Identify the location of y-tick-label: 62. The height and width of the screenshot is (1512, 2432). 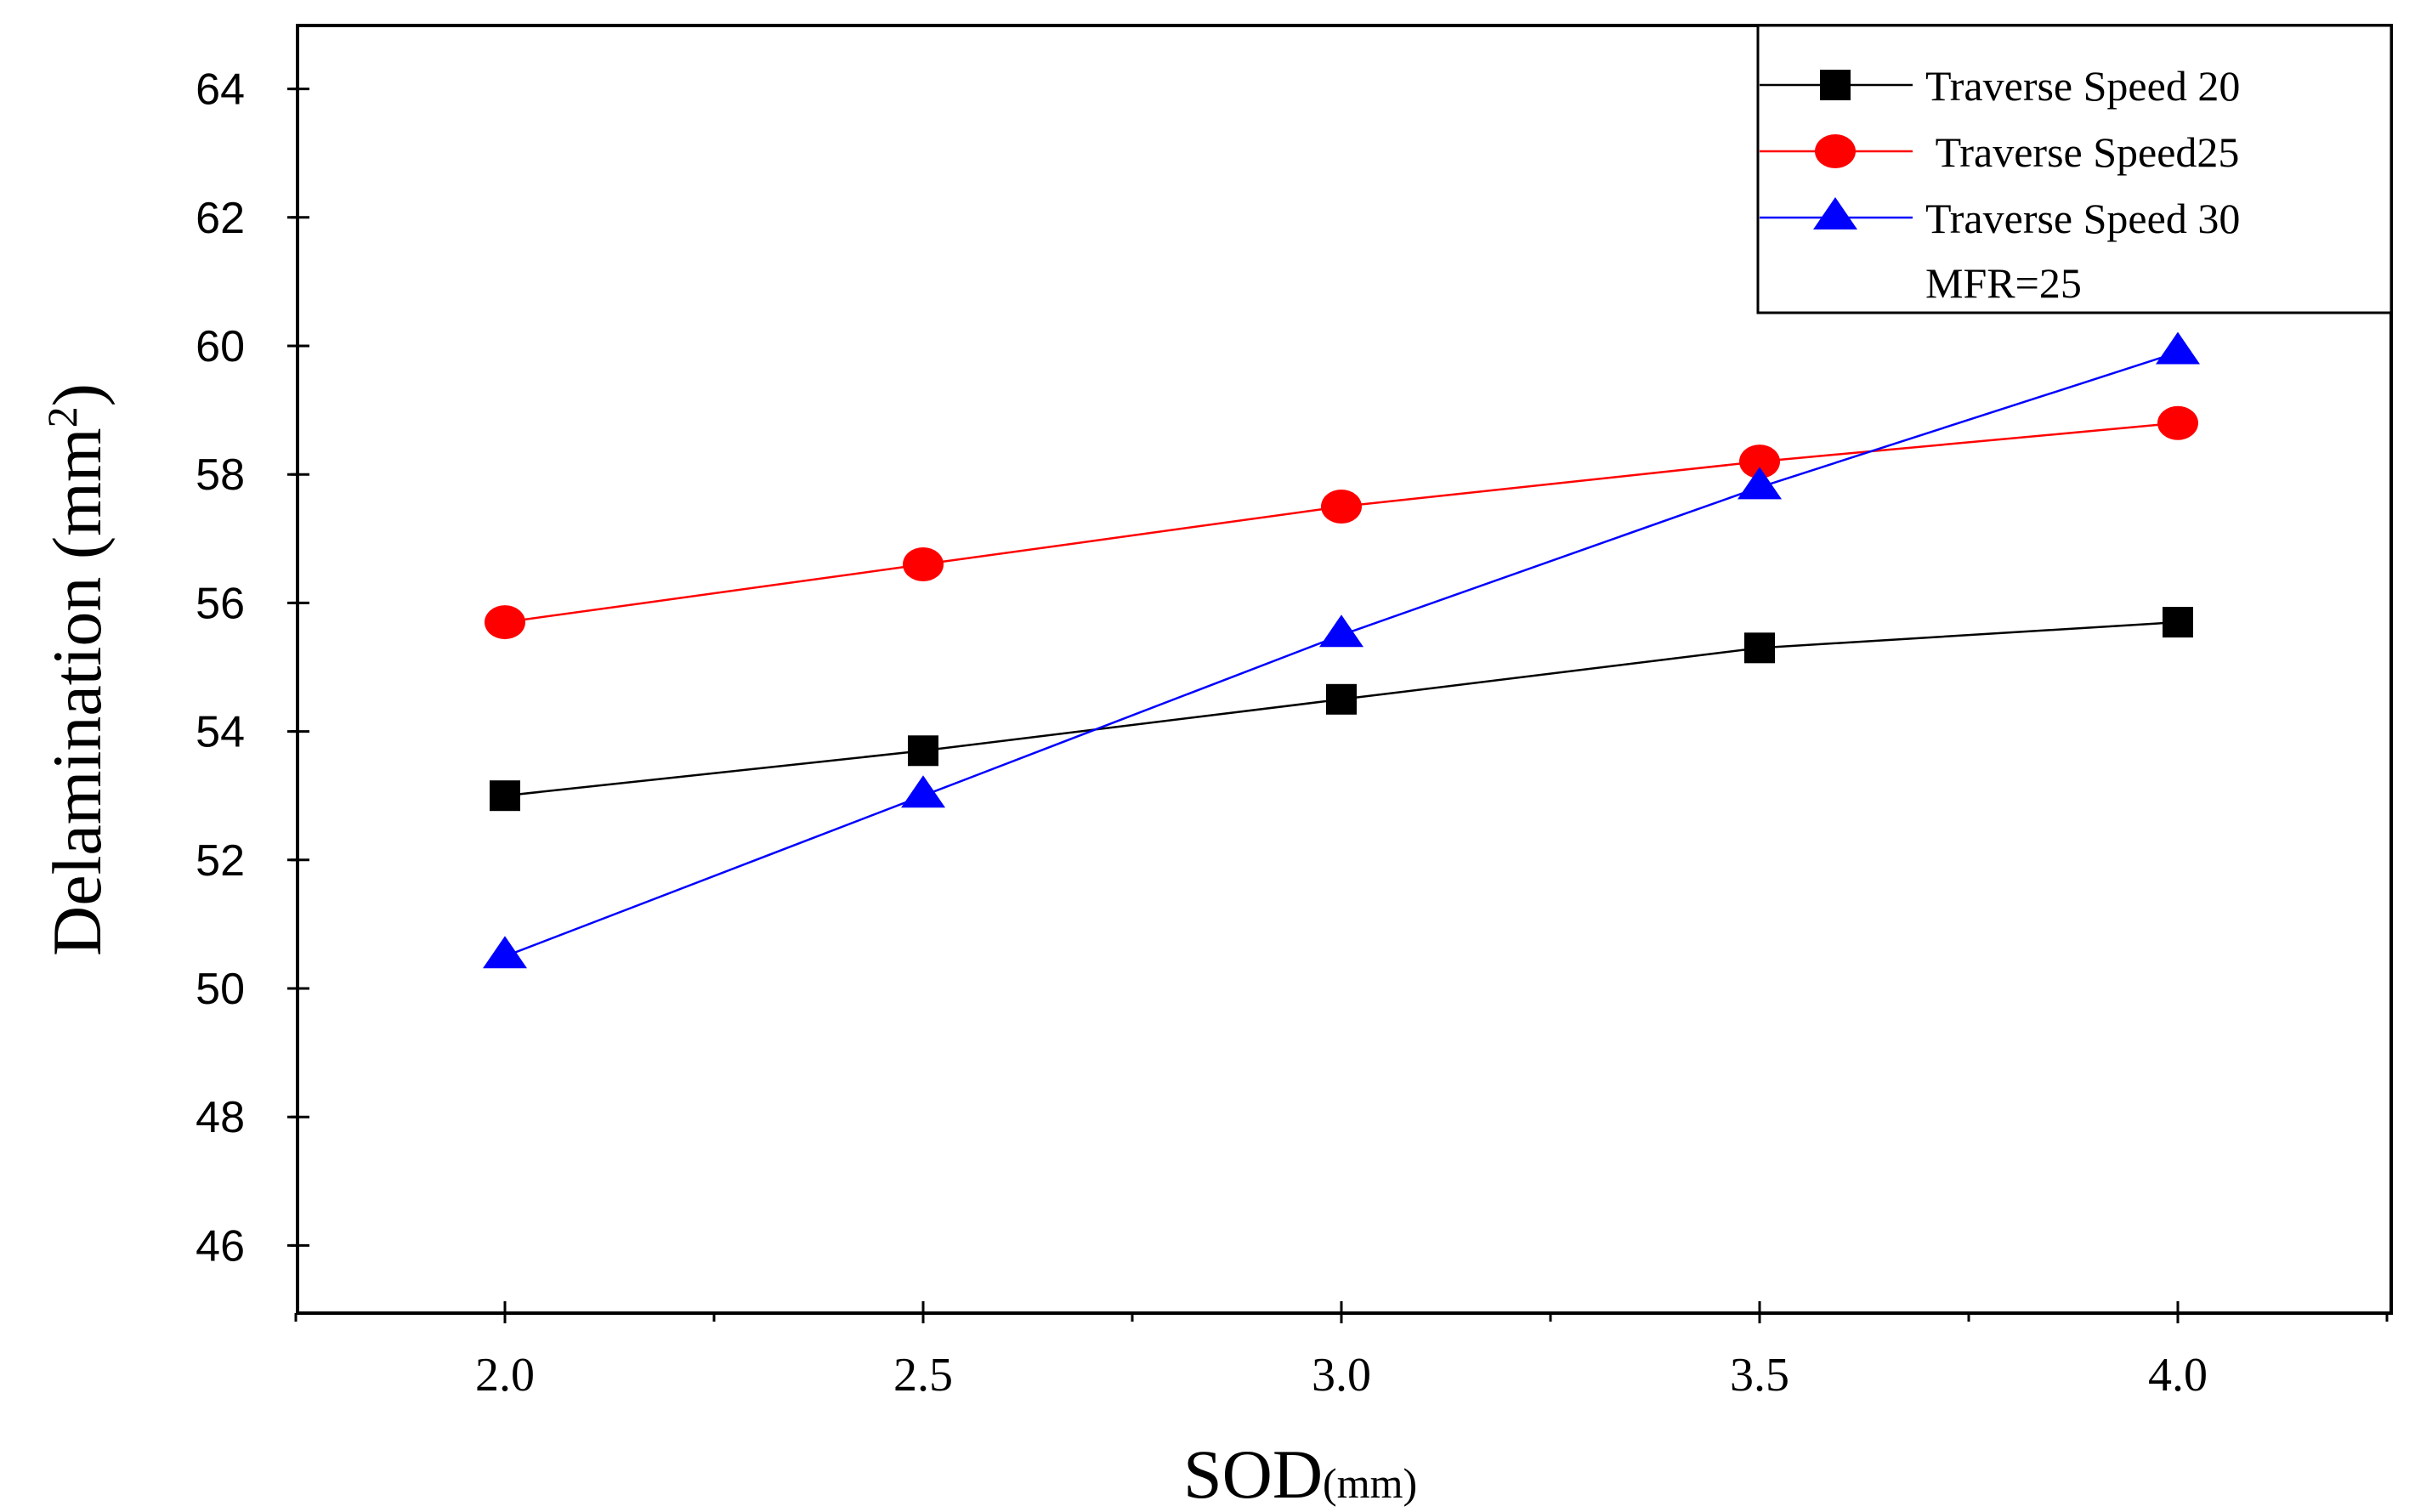
(220, 218).